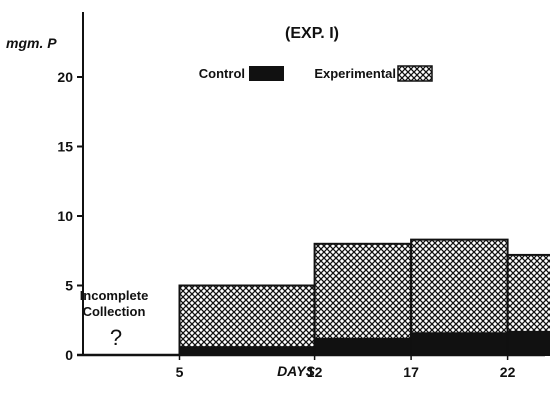  Describe the element at coordinates (508, 372) in the screenshot. I see `x-tick-label-22: 22` at that location.